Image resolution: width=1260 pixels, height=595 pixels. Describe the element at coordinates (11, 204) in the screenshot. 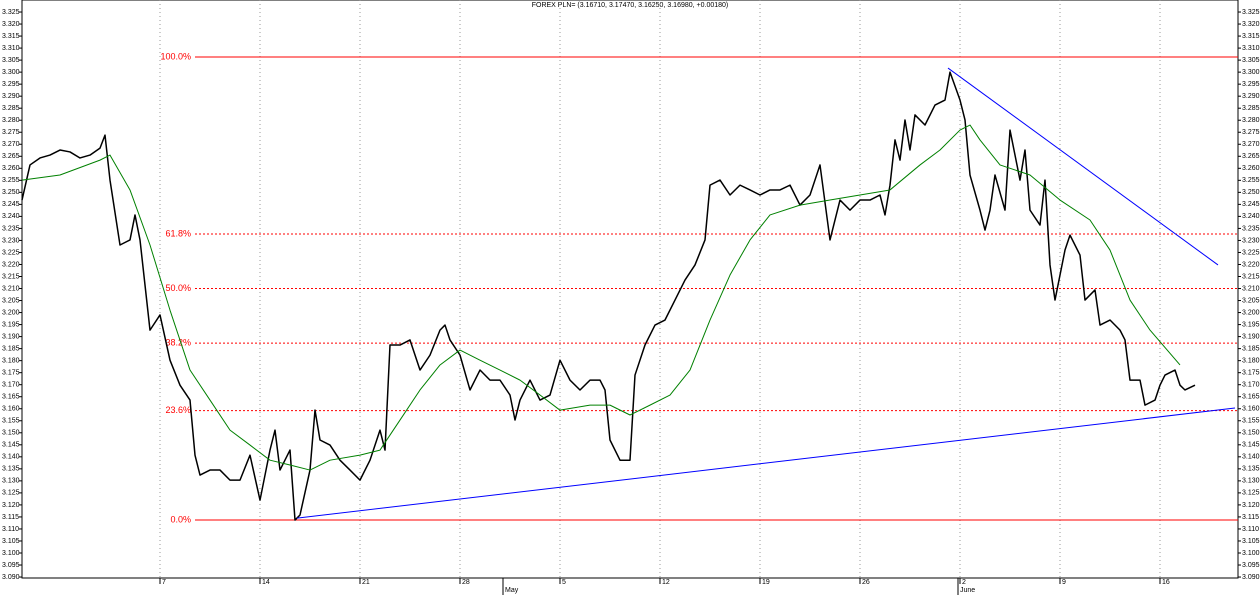

I see `y-tick-label: 3.245` at that location.